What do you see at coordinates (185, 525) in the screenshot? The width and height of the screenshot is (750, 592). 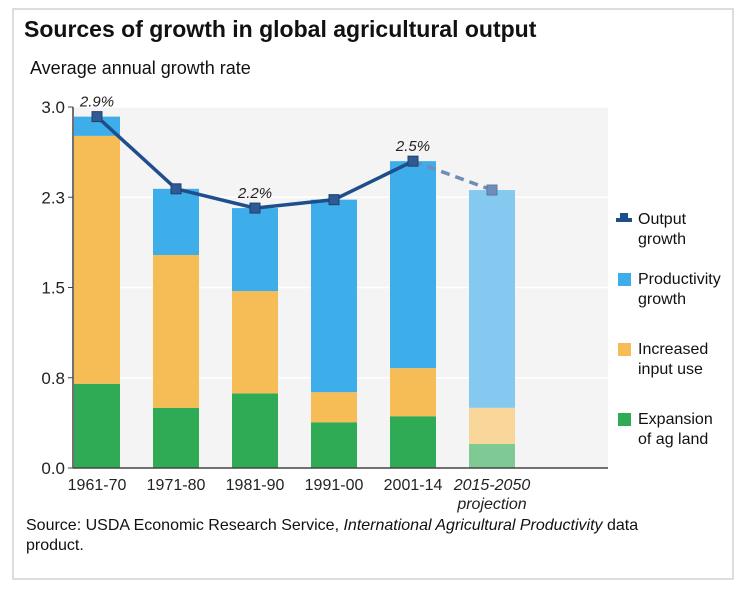 I see `source-prefix: Source: USDA Economic Research Service,` at bounding box center [185, 525].